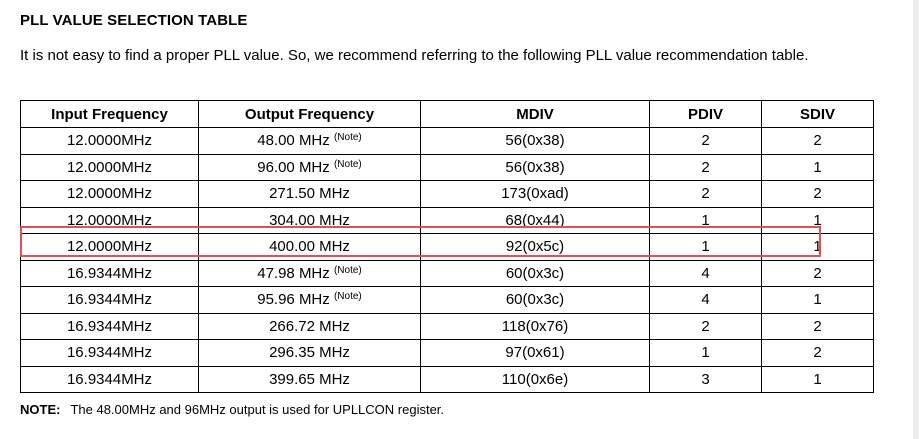 The width and height of the screenshot is (919, 439). What do you see at coordinates (535, 353) in the screenshot?
I see `cell-mdiv: 97(0x61)` at bounding box center [535, 353].